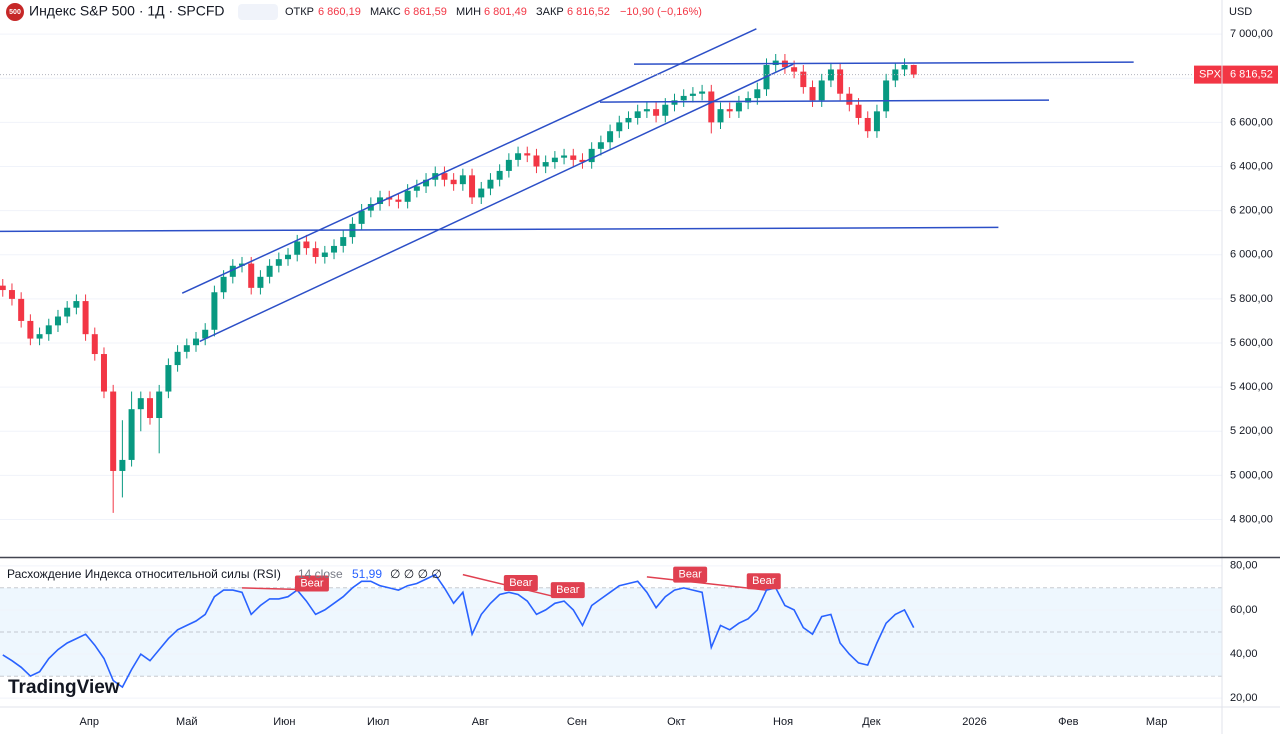 This screenshot has width=1280, height=739. Describe the element at coordinates (884, 63) in the screenshot. I see `trendline` at that location.